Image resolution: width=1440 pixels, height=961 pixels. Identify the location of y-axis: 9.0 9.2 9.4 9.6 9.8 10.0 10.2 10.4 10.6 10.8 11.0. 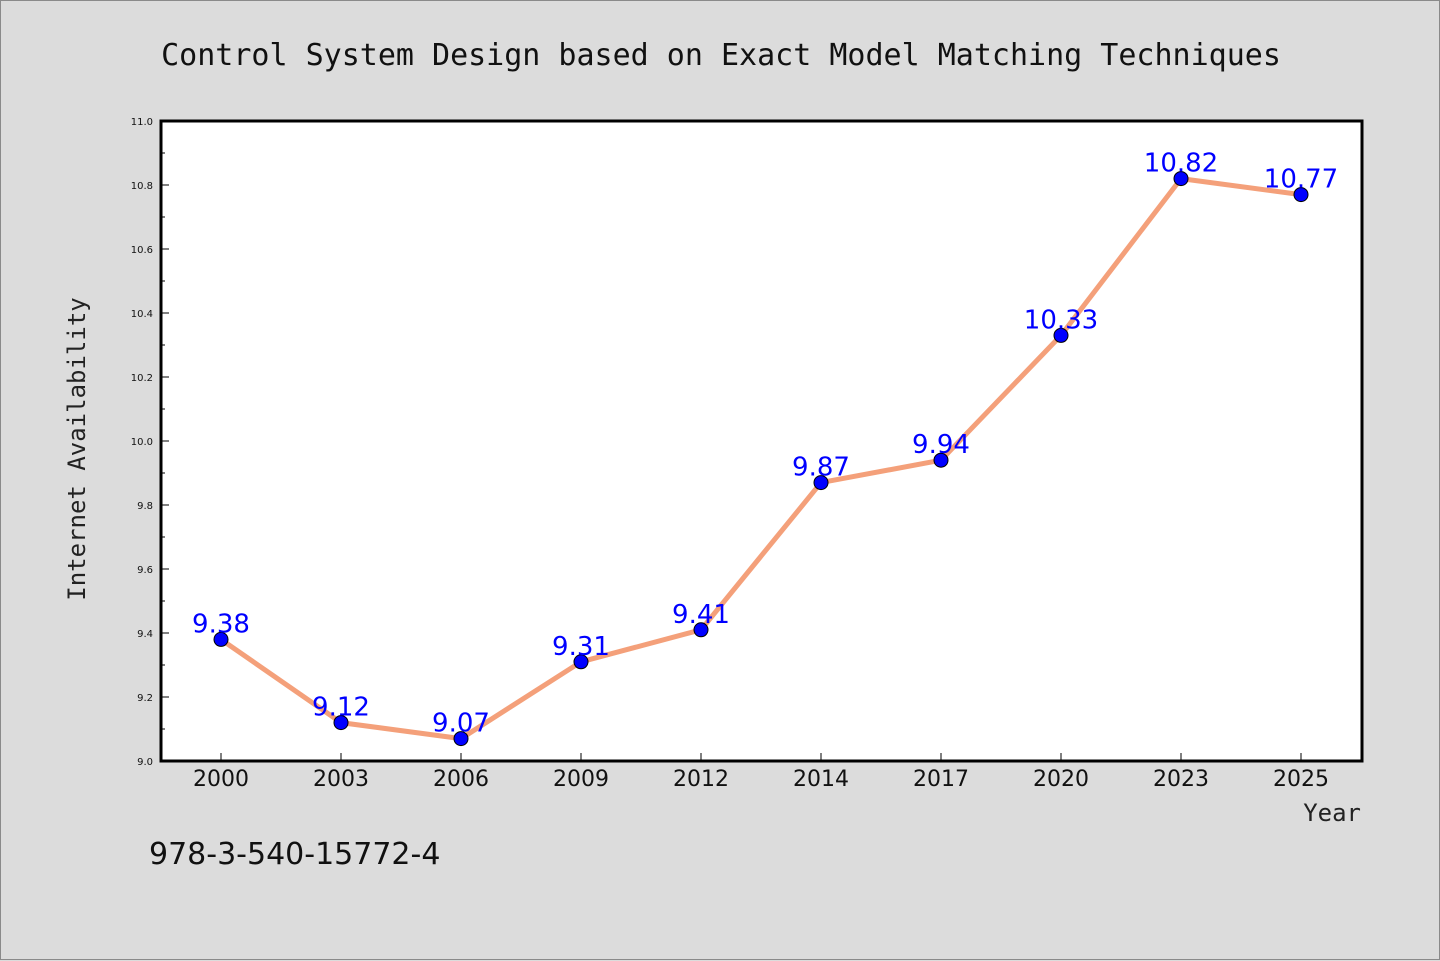
(150, 442).